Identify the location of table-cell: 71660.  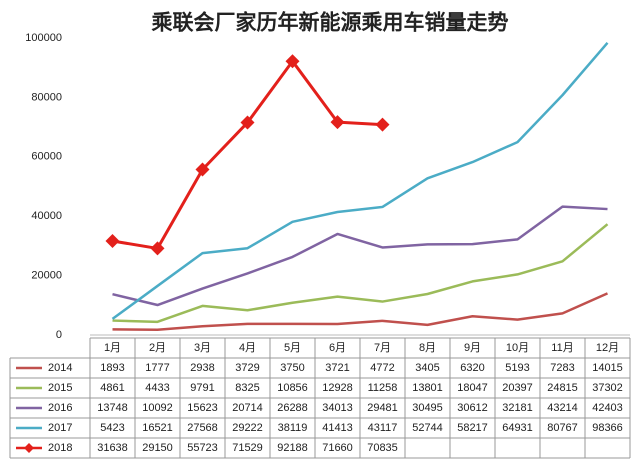
(337, 448).